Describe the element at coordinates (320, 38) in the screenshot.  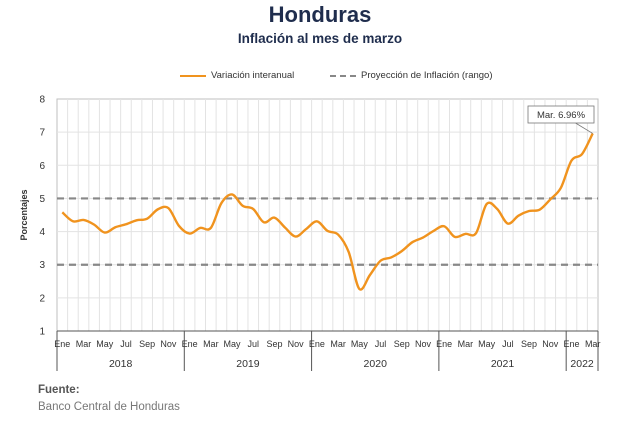
I see `chart-subtitle: Inflación al mes de marzo` at that location.